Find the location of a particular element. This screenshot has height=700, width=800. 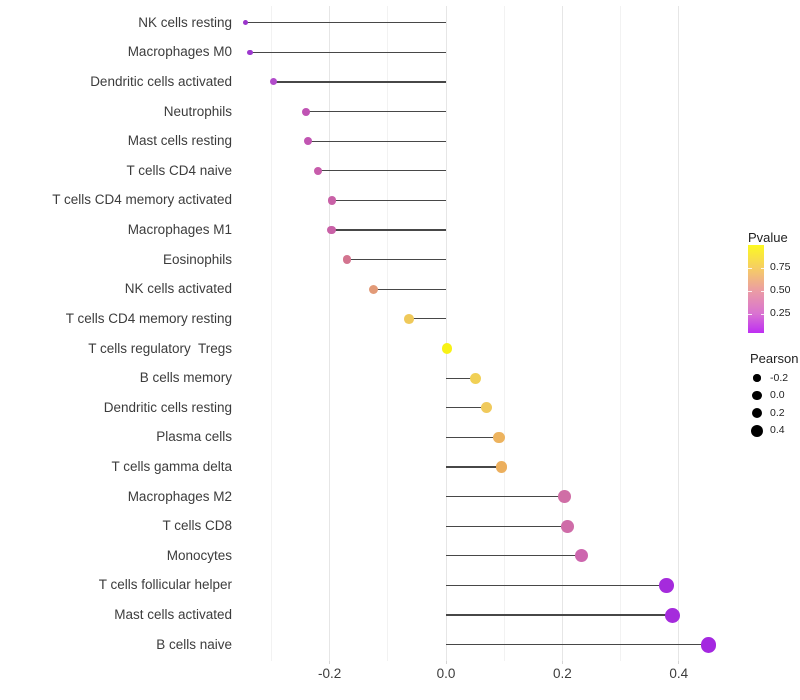

category-label: T cells regulatory Tregs is located at coordinates (160, 348).